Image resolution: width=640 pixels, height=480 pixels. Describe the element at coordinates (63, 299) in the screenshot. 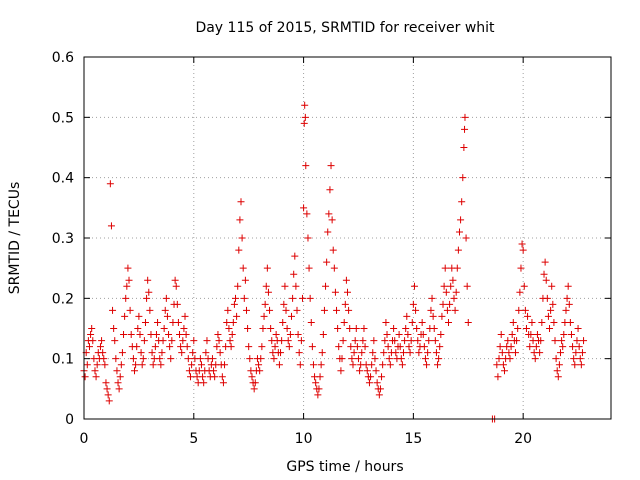

I see `y-tick-label: 0.2` at that location.